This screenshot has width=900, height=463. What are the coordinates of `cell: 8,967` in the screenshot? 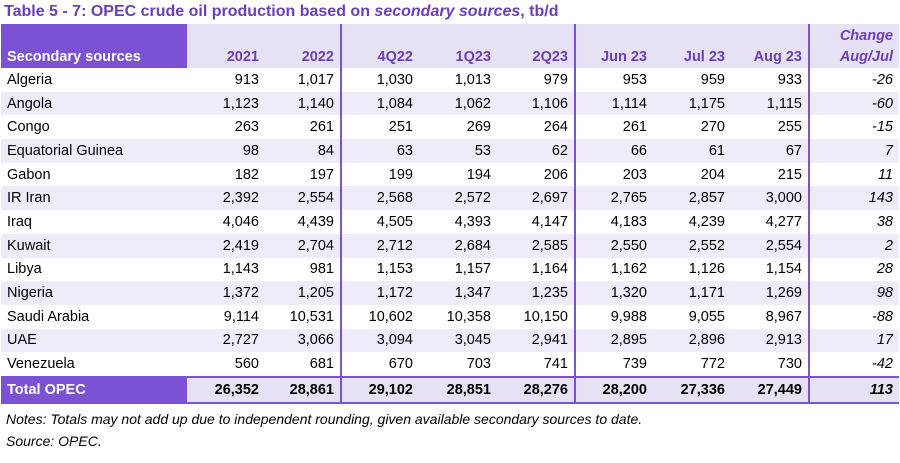 It's located at (770, 316).